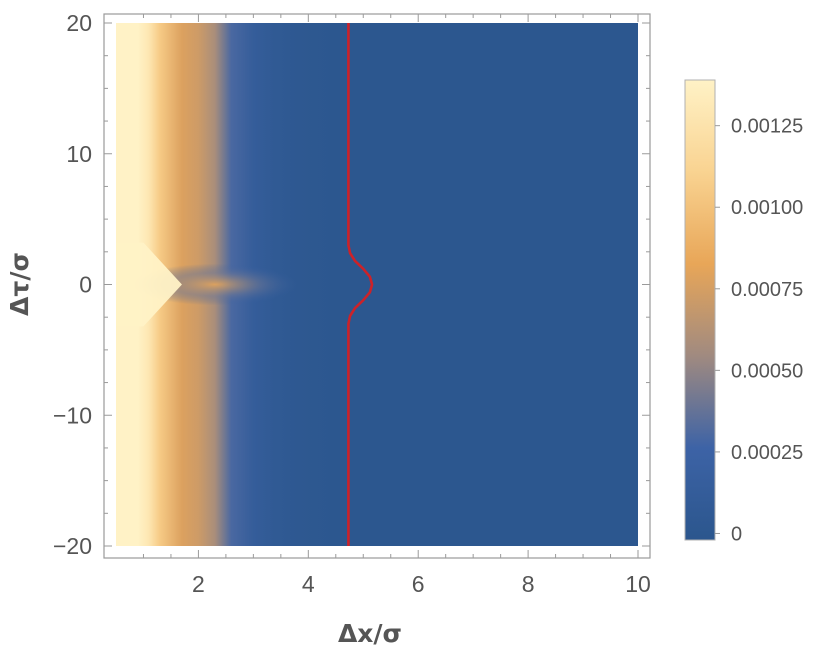  What do you see at coordinates (767, 290) in the screenshot?
I see `colorbar-tick-label: 0.00075` at bounding box center [767, 290].